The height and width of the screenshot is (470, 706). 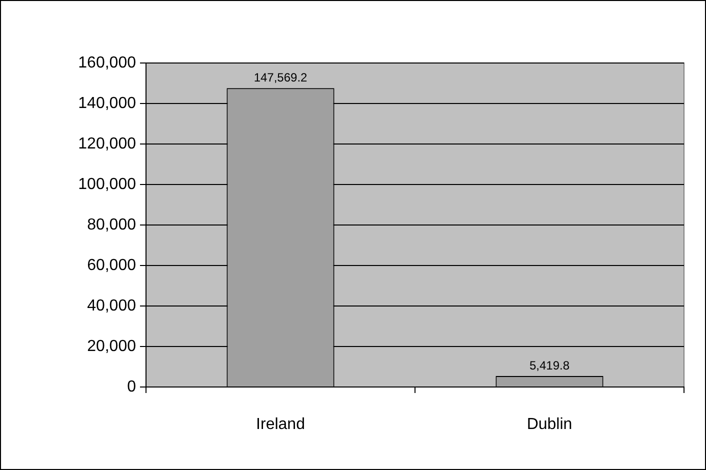 What do you see at coordinates (111, 305) in the screenshot?
I see `y-tick-label: 40,000` at bounding box center [111, 305].